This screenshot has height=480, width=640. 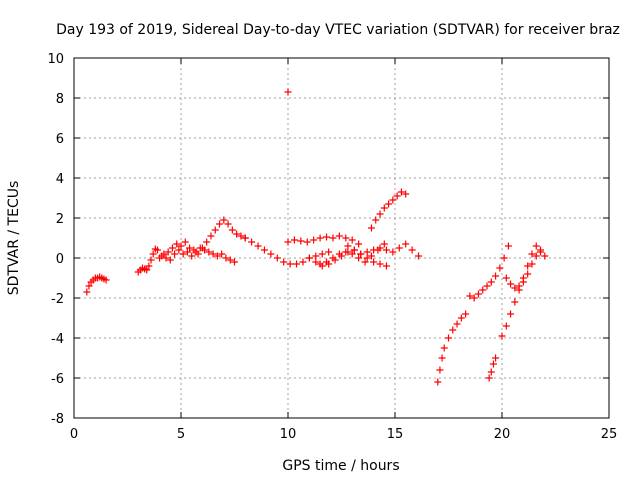 I want to click on x-tick-label: 15, so click(x=395, y=434).